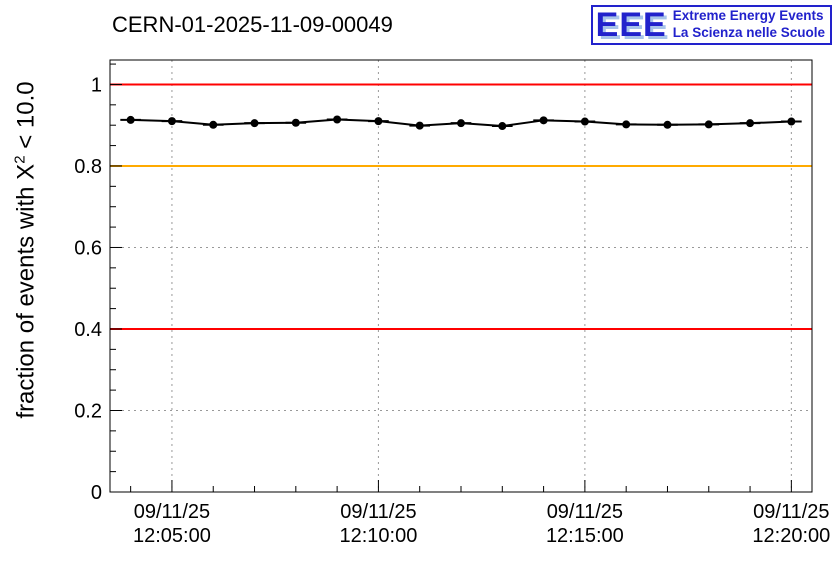  Describe the element at coordinates (748, 16) in the screenshot. I see `eee-logo-line1: Extreme Energy Events` at that location.